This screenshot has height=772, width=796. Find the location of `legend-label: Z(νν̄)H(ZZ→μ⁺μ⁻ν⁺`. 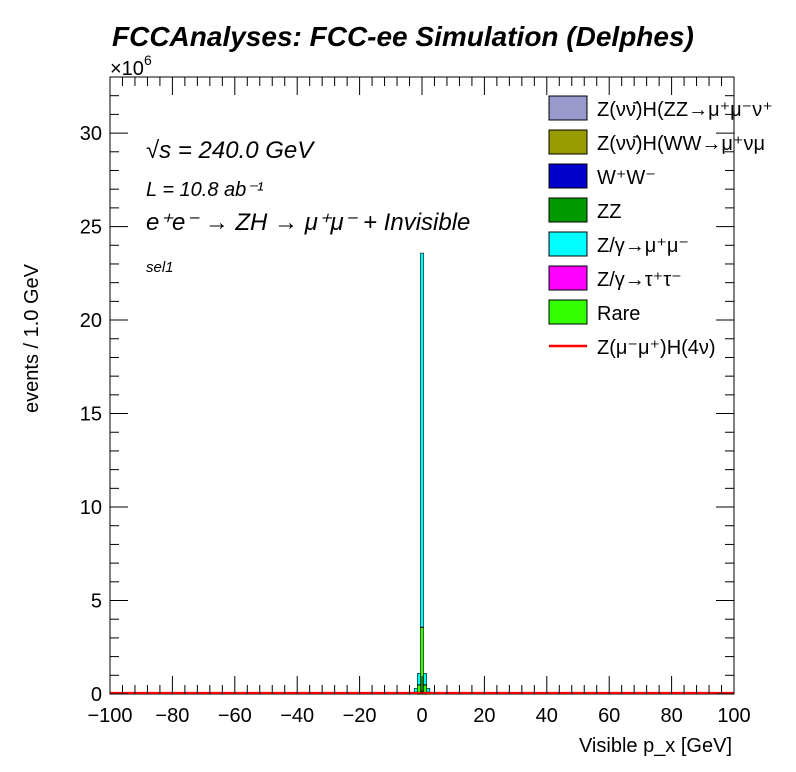

legend-label: Z(νν̄)H(ZZ→μ⁺μ⁻ν⁺ is located at coordinates (685, 110).